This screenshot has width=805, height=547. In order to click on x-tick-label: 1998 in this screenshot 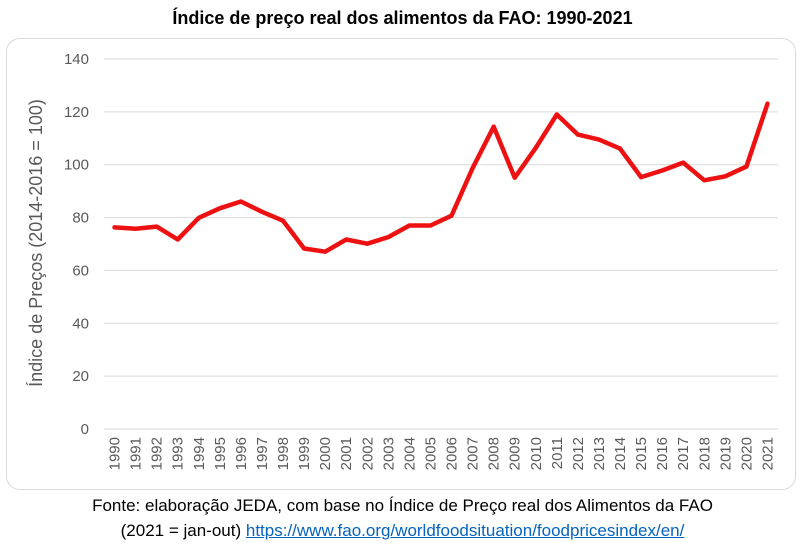, I will do `click(283, 453)`.